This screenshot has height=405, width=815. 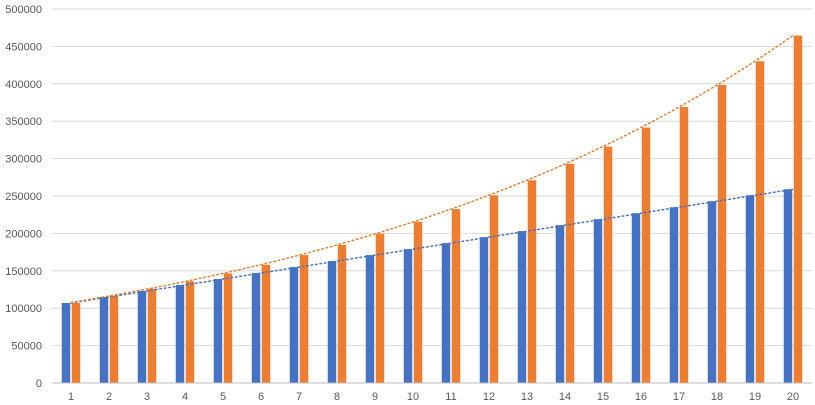 I want to click on x-tick-label: 16, so click(x=641, y=395).